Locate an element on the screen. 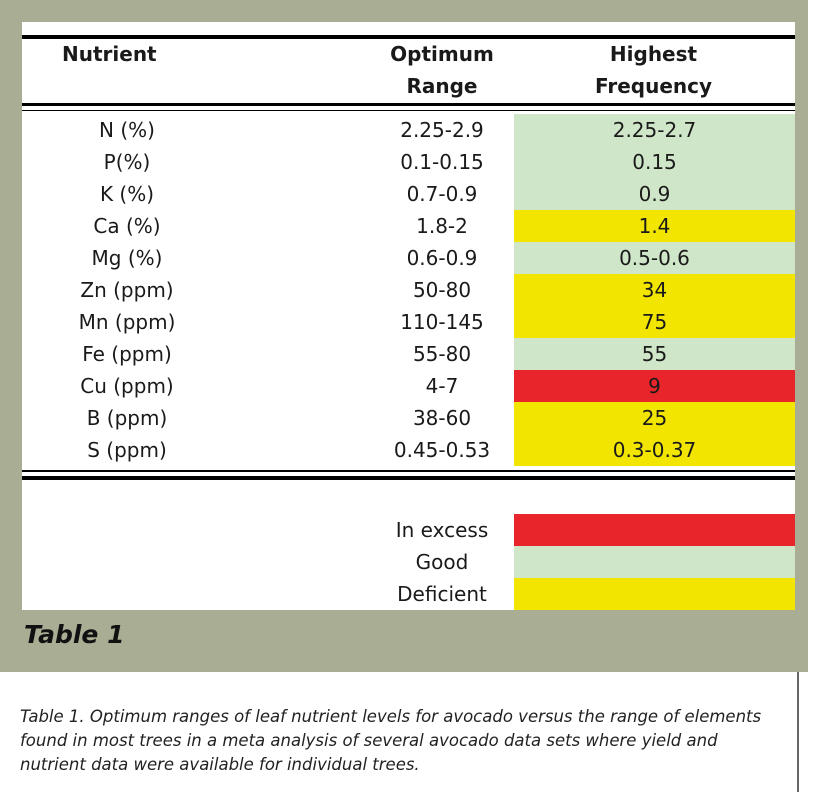  highest-frequency-cell: 34 is located at coordinates (654, 290).